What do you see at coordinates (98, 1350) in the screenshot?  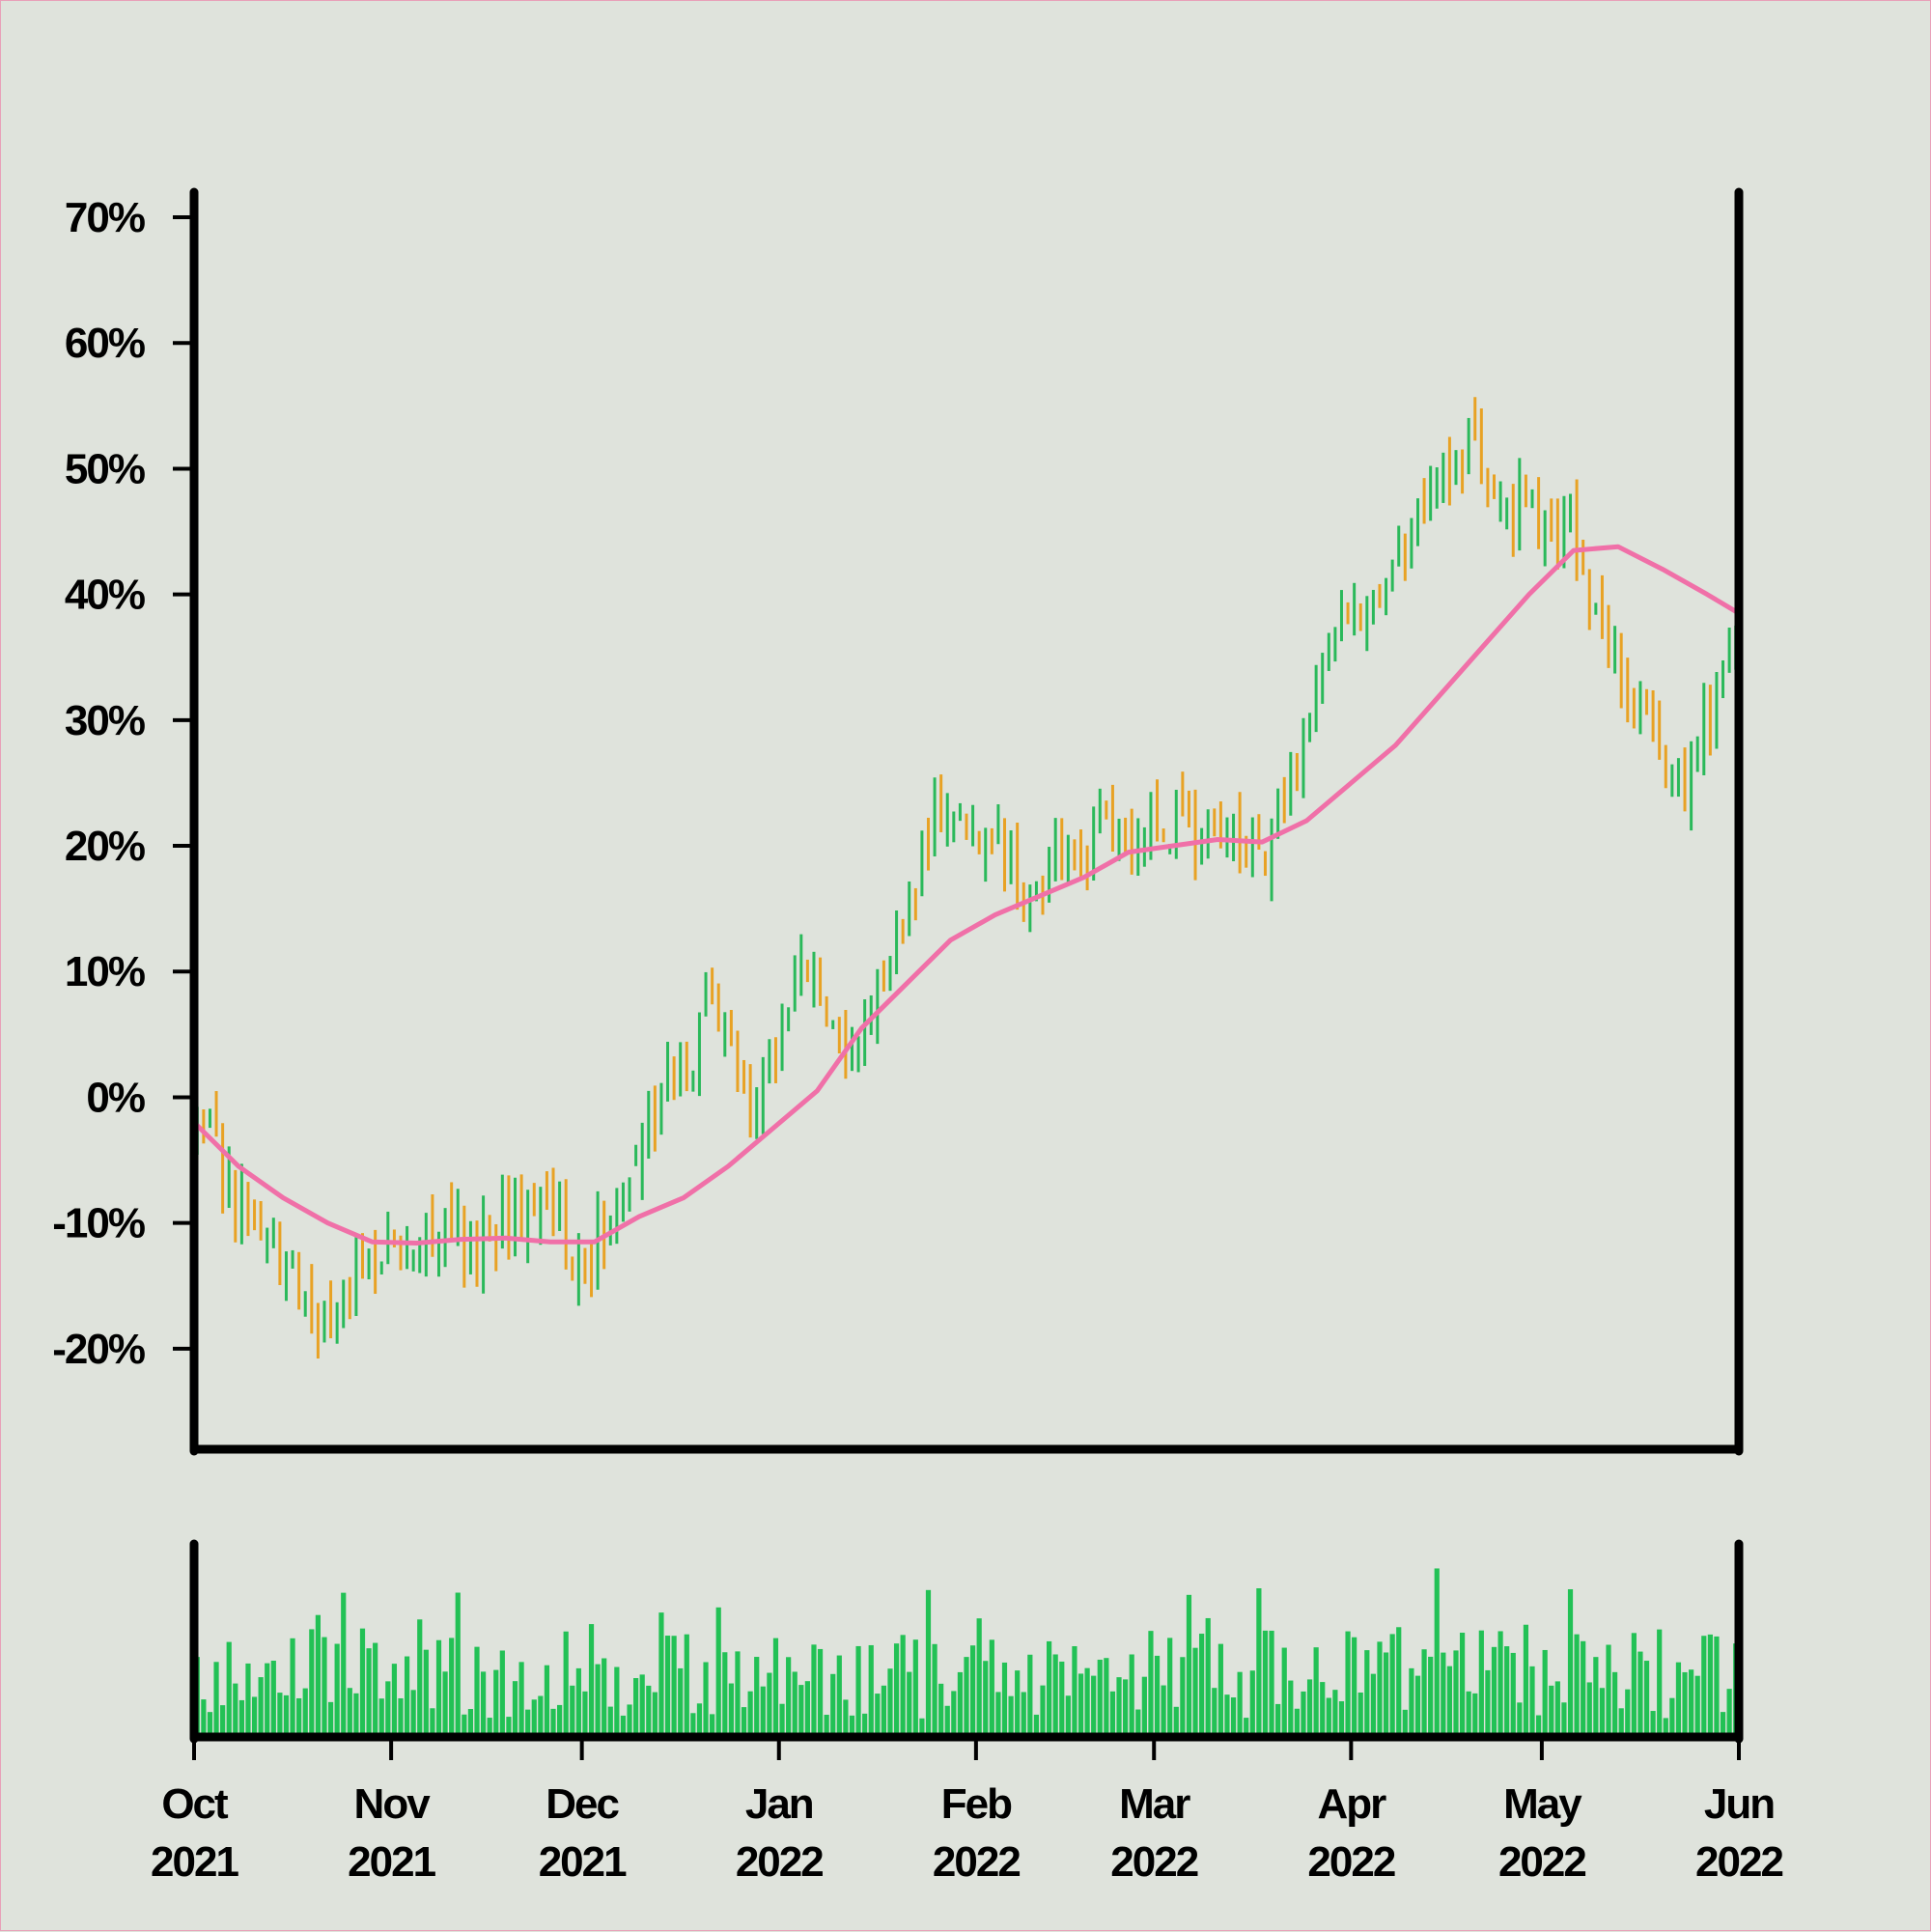 I see `y-tick-label: -20%` at bounding box center [98, 1350].